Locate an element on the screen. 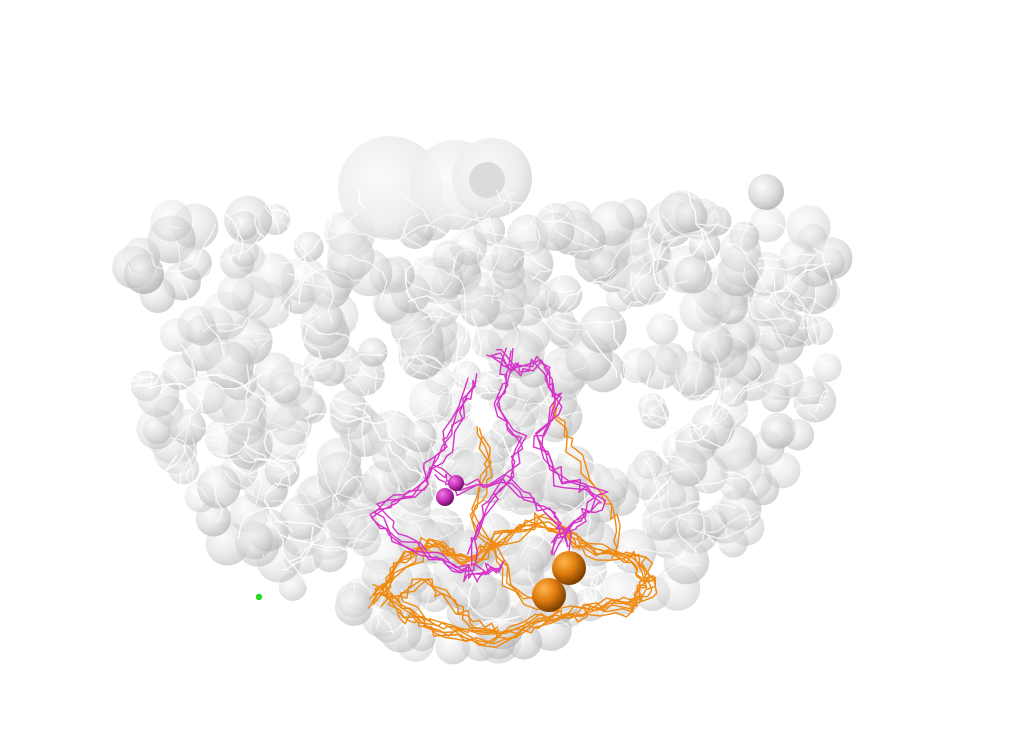 Image resolution: width=1012 pixels, height=744 pixels. magenta-backbone-trace is located at coordinates (489, 465).